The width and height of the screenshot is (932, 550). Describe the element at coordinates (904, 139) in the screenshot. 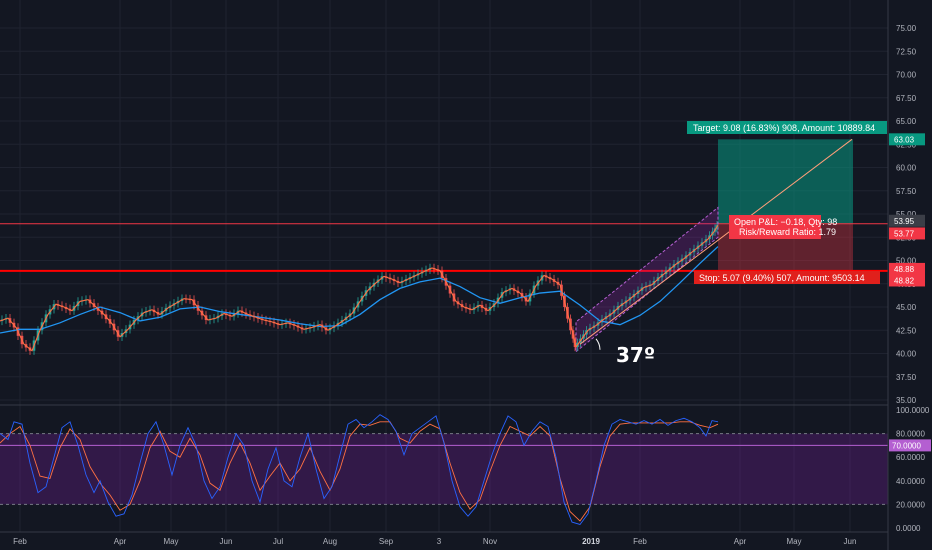

I see `price-tag-label: 63.03` at that location.